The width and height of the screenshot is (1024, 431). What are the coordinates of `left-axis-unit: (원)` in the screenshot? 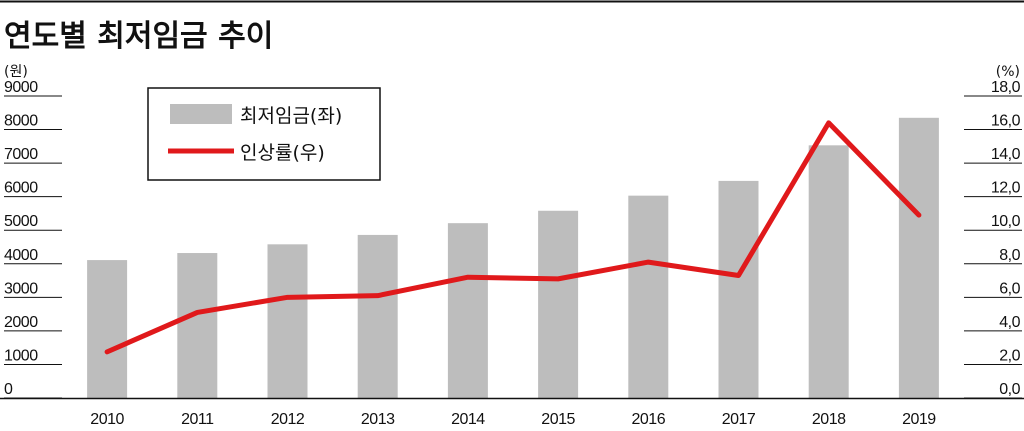 It's located at (16, 72).